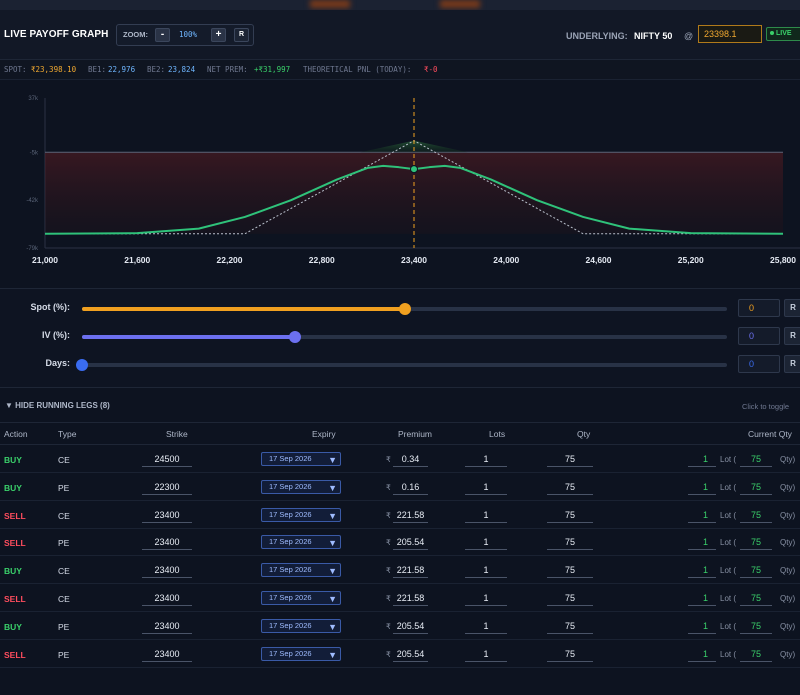  What do you see at coordinates (167, 487) in the screenshot?
I see `strike-input: 22300` at bounding box center [167, 487].